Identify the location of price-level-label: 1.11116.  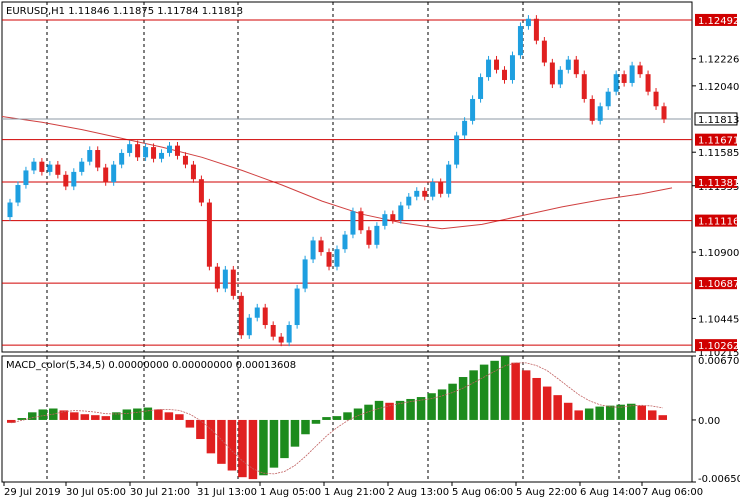
(718, 222).